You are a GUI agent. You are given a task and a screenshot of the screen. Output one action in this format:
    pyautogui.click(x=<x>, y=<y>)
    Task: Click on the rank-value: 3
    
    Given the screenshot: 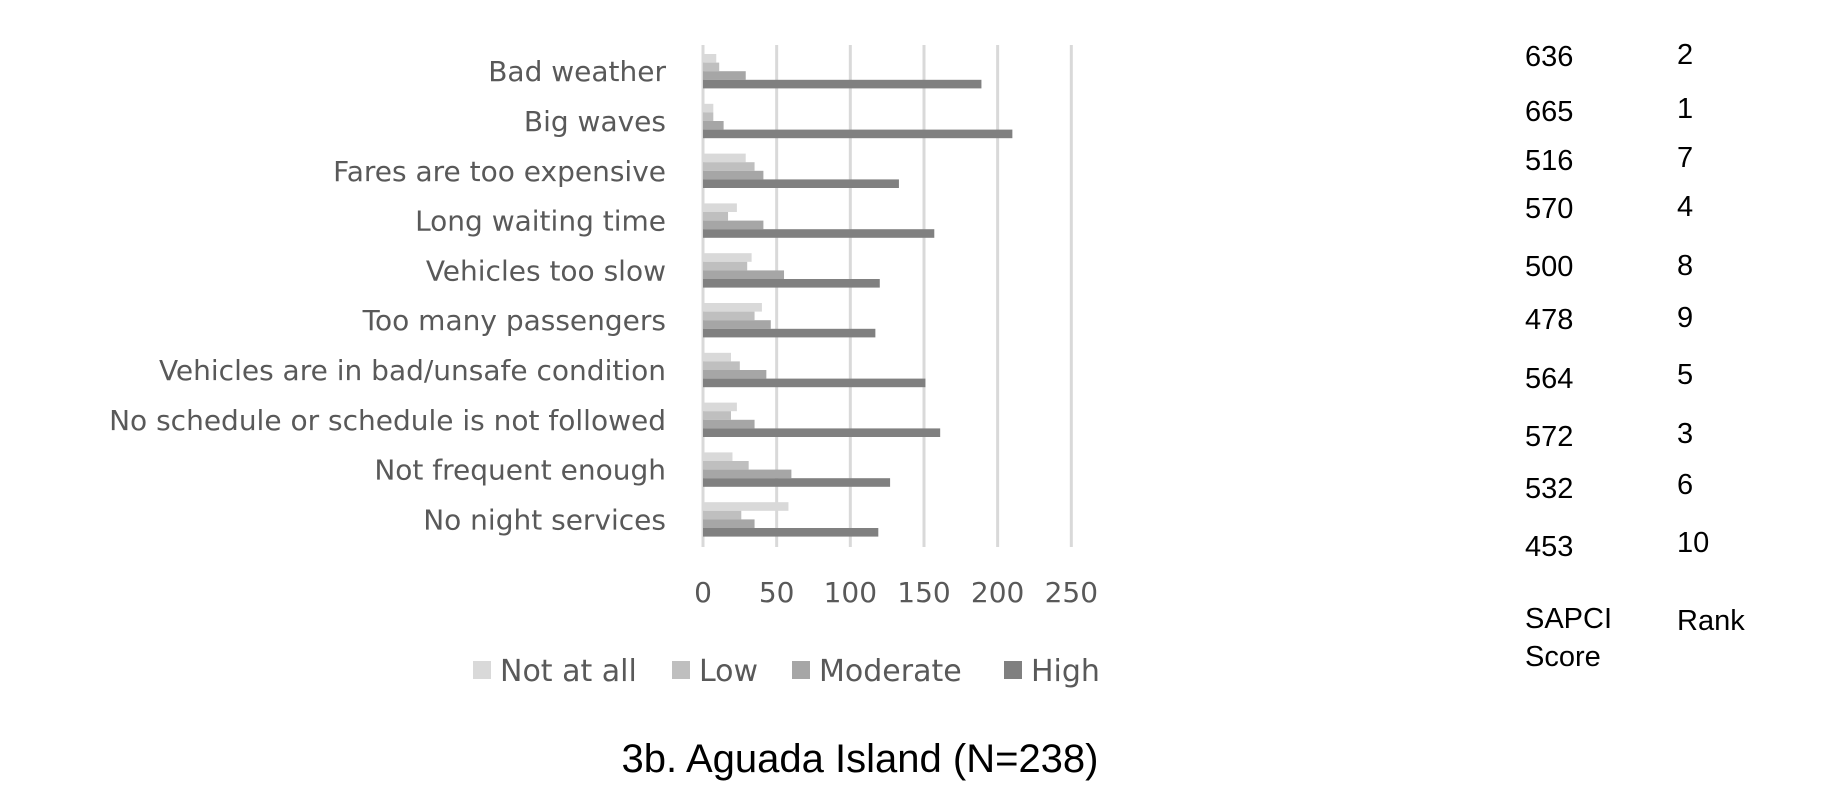 What is the action you would take?
    pyautogui.click(x=1685, y=434)
    